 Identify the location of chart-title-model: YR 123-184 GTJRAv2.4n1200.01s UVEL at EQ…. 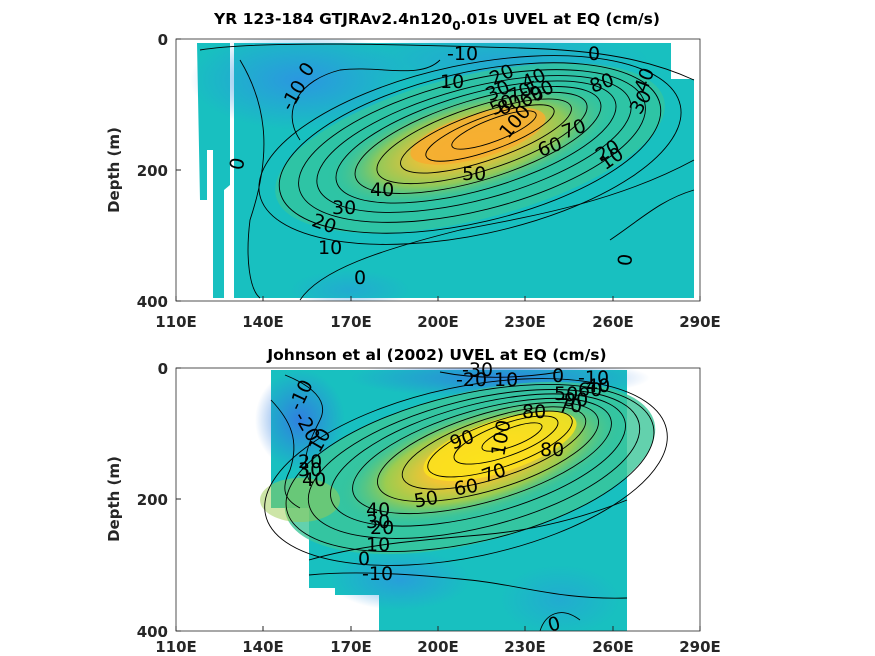
(436, 21).